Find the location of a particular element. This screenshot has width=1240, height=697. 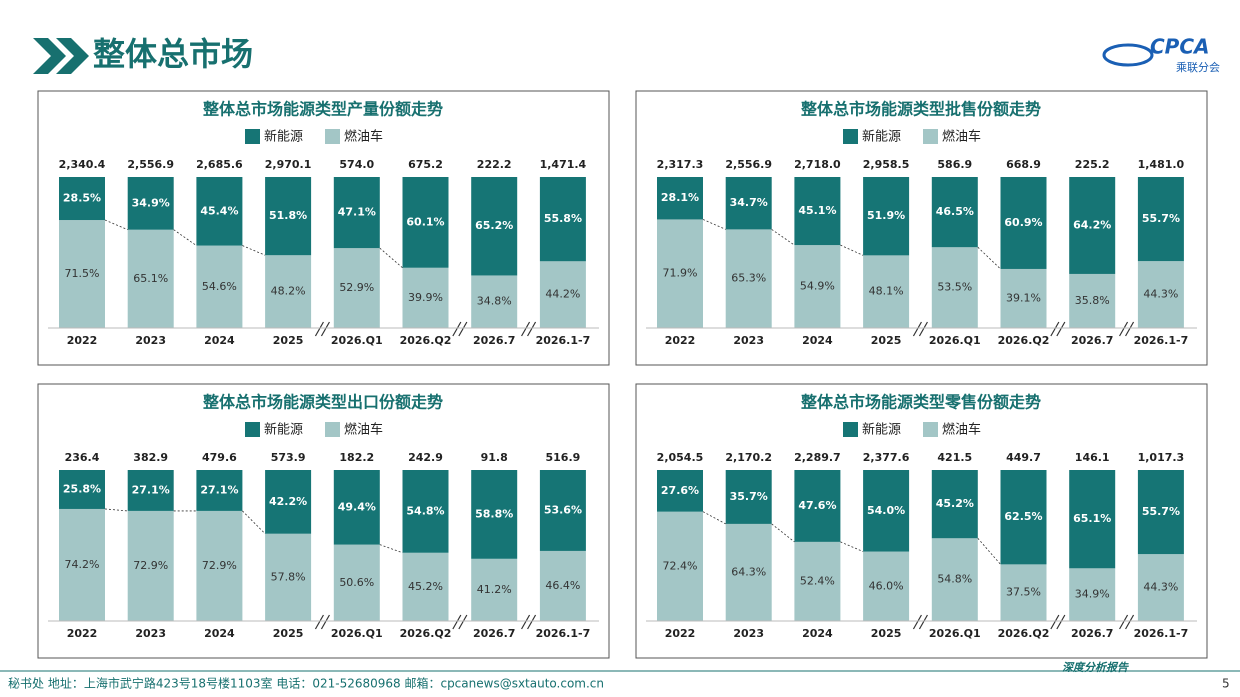

total-label: 382.9 is located at coordinates (150, 457).